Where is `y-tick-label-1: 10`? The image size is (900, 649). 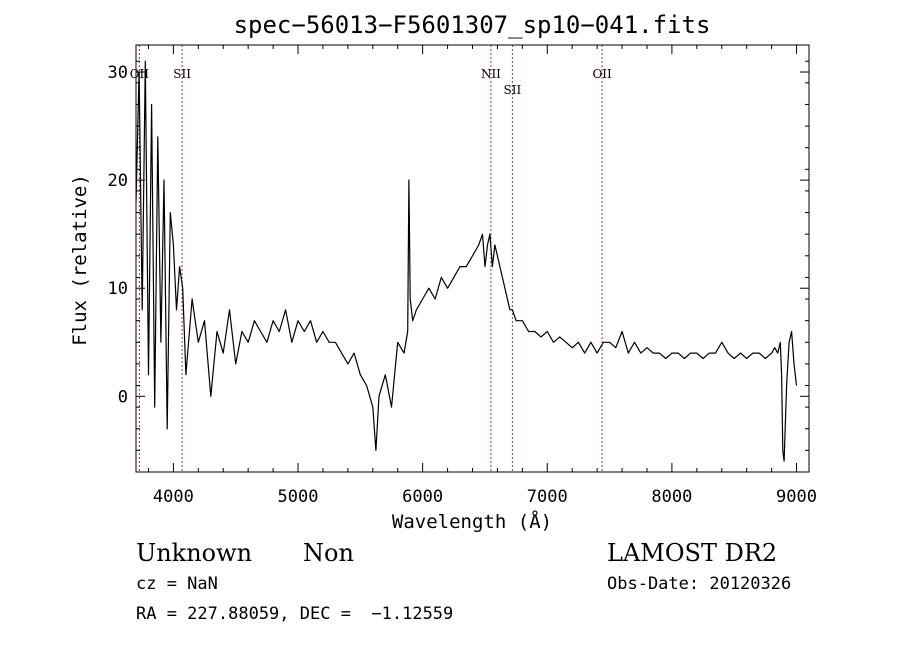
y-tick-label-1: 10 is located at coordinates (118, 289).